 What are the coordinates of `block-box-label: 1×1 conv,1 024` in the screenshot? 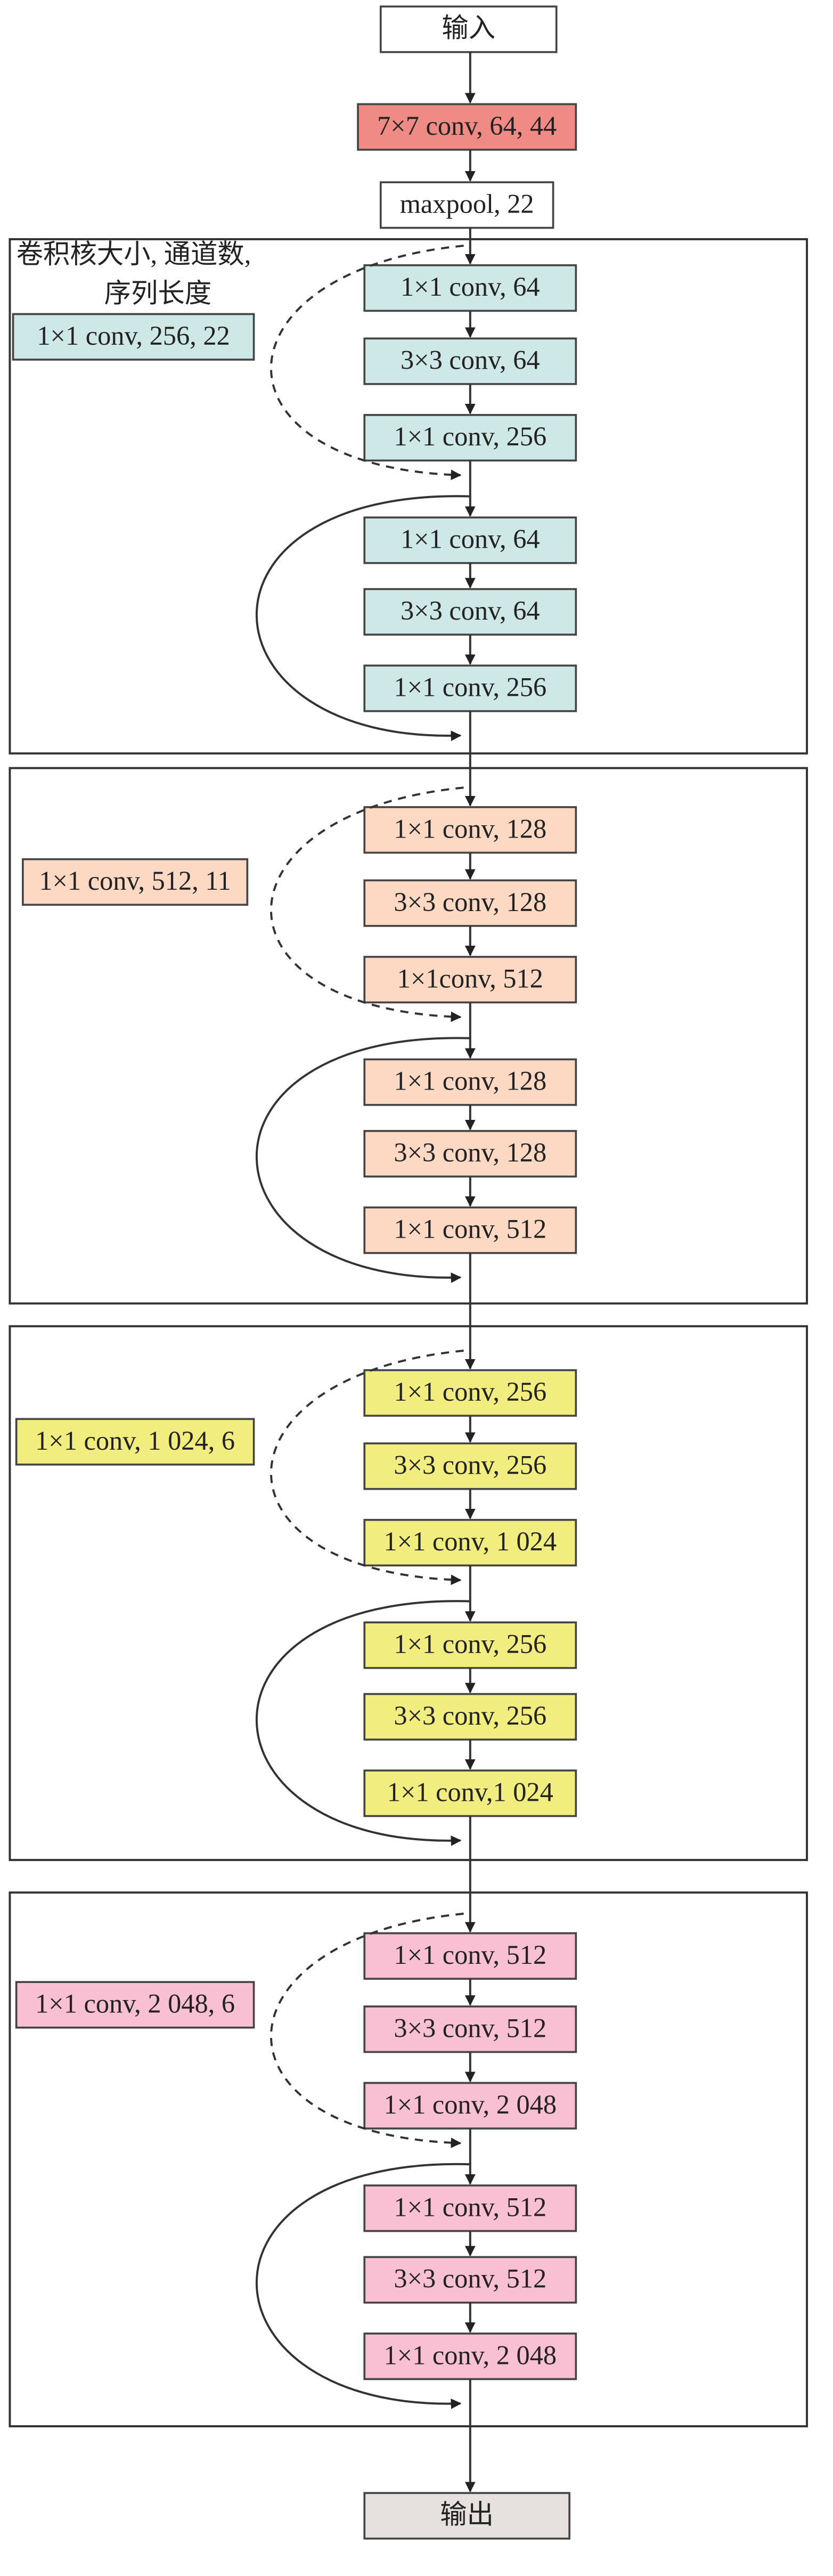 It's located at (470, 1792).